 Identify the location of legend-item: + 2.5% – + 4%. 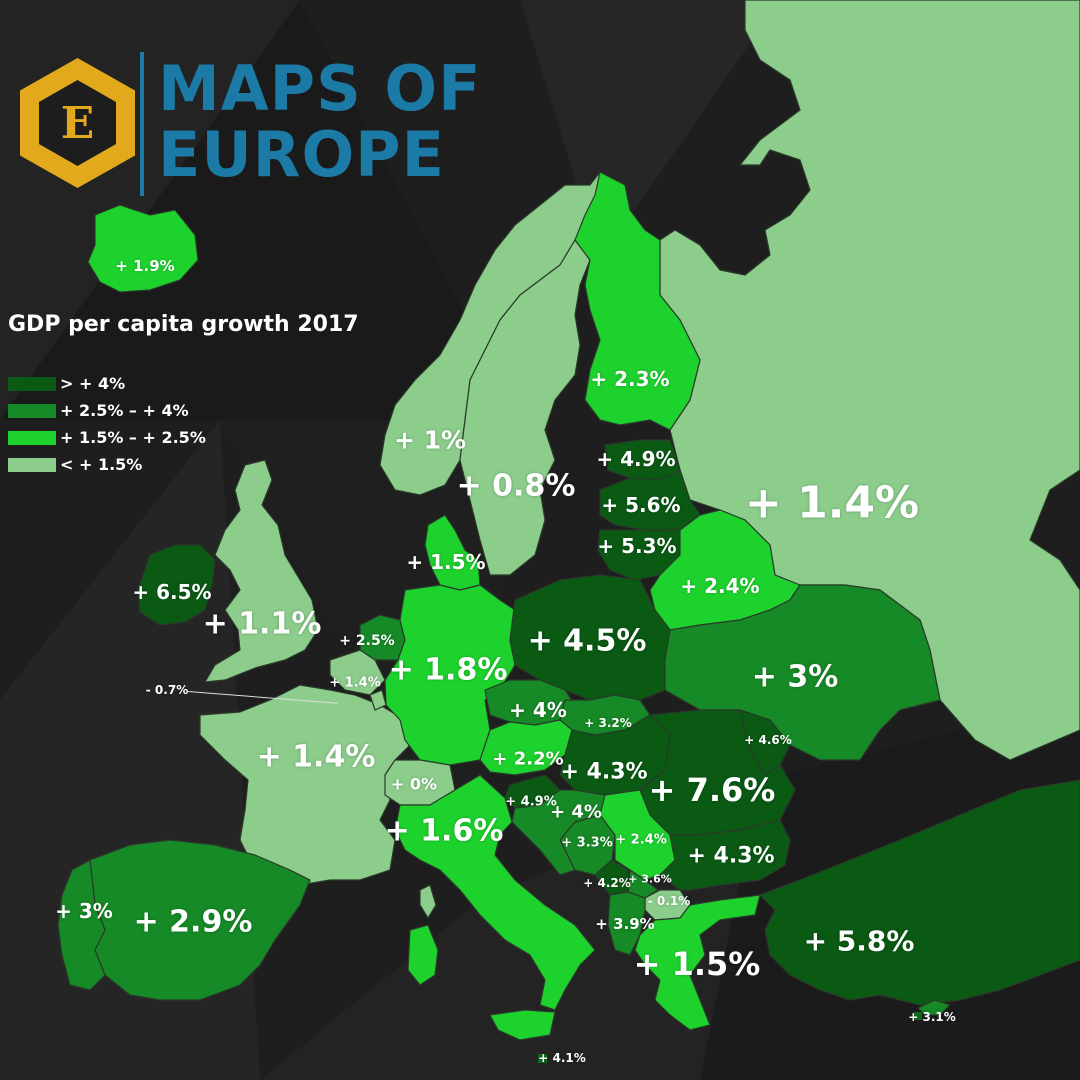
(107, 410).